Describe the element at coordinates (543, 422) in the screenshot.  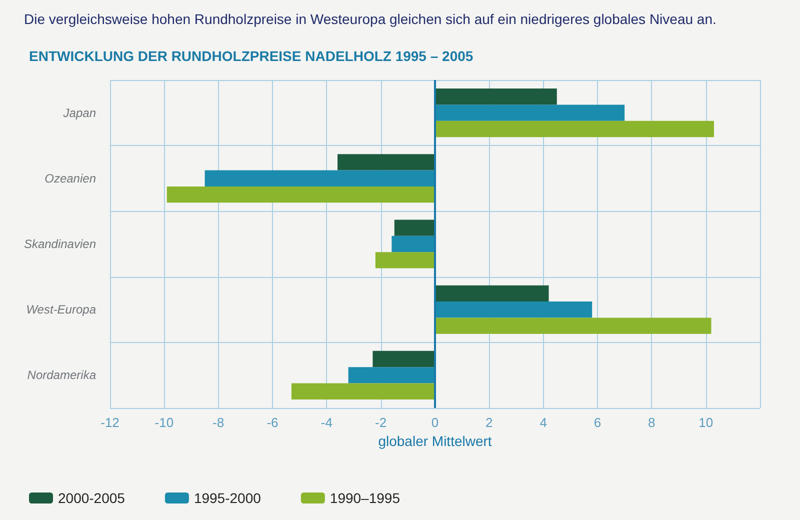
I see `x-tick-label: 4` at that location.